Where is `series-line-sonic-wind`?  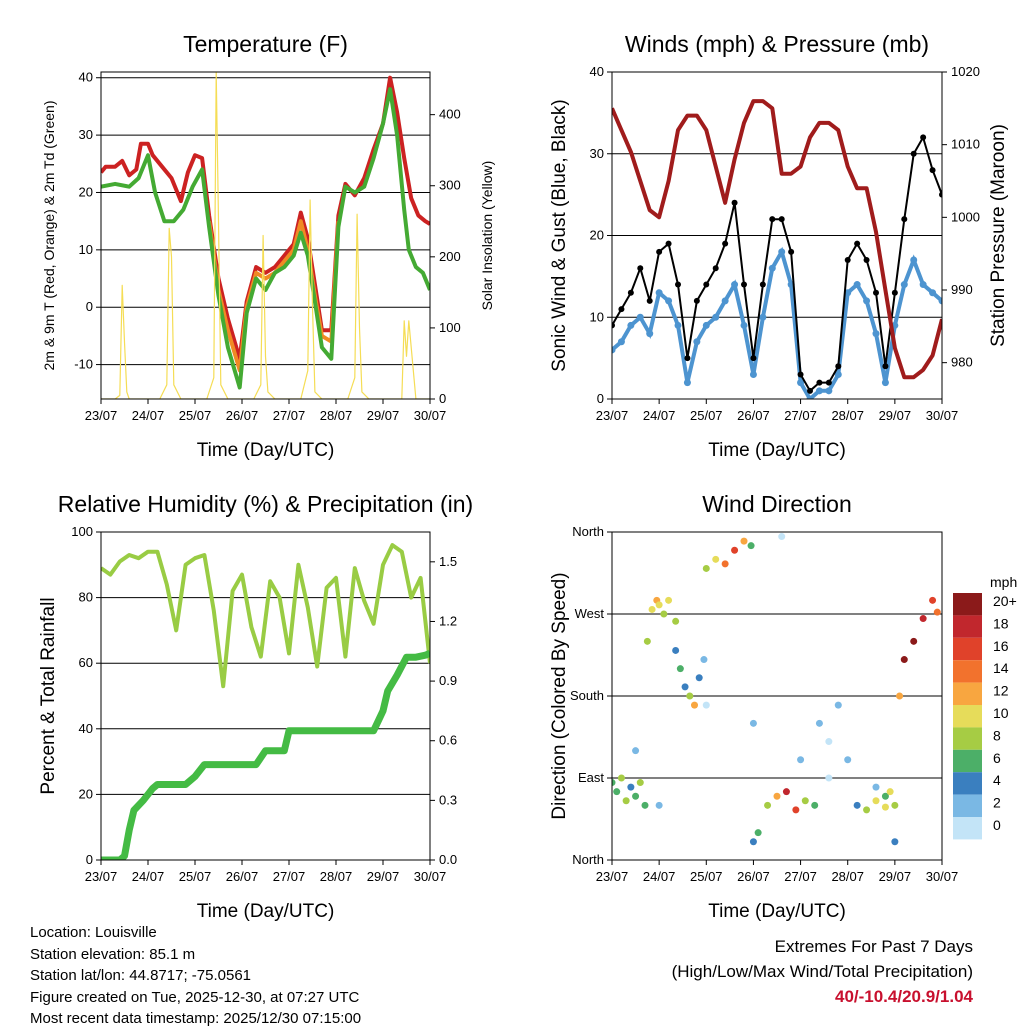
series-line-sonic-wind is located at coordinates (777, 322).